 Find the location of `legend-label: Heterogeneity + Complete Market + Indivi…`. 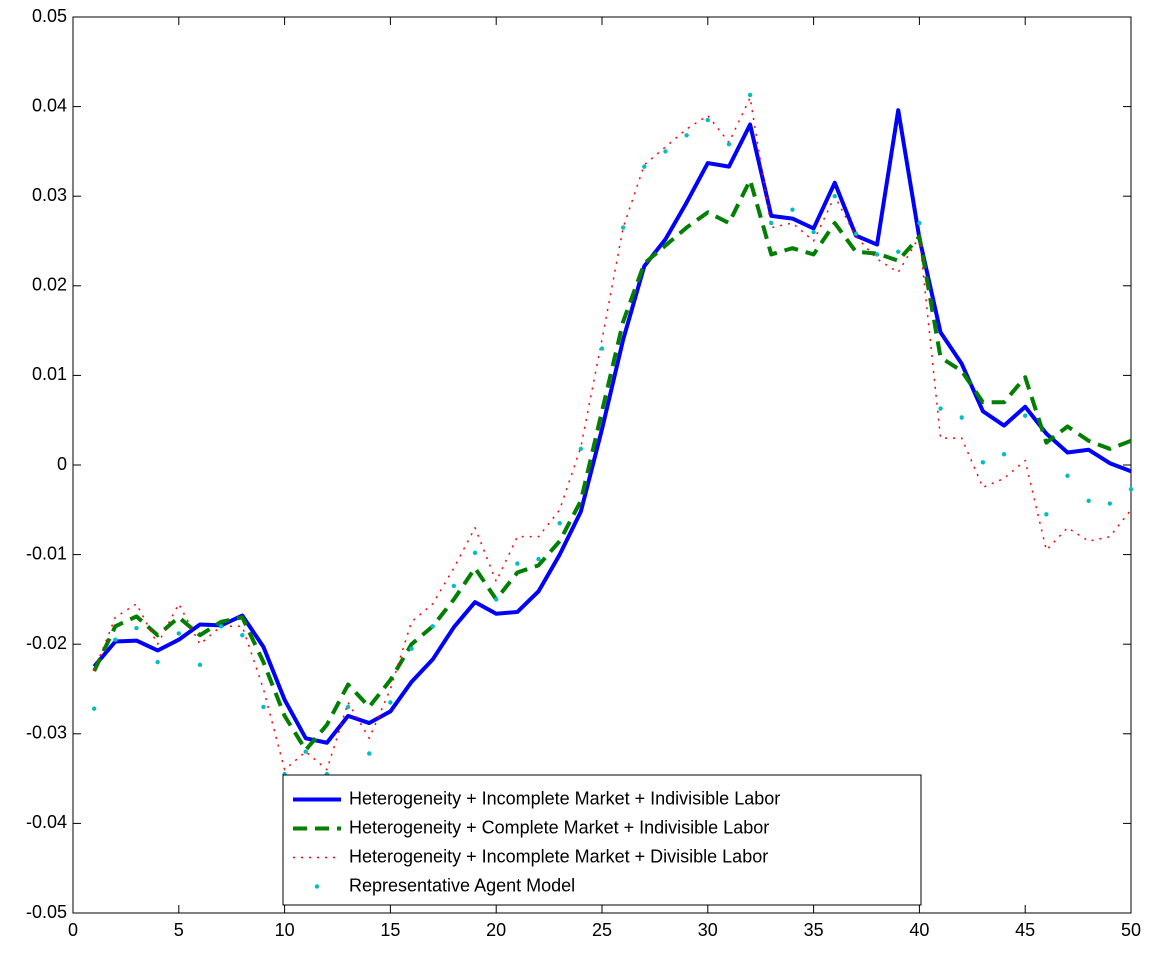

legend-label: Heterogeneity + Complete Market + Indivi… is located at coordinates (559, 827).